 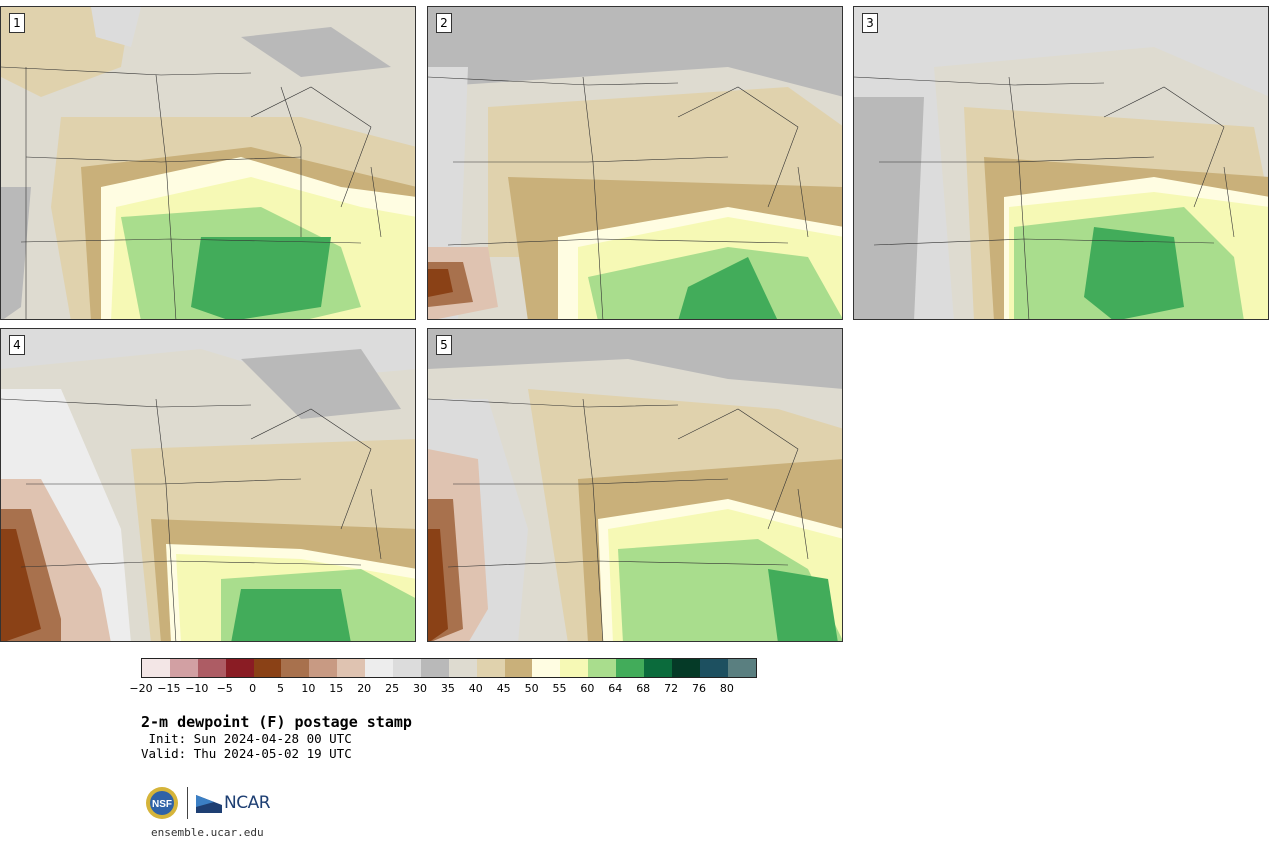 What do you see at coordinates (187, 803) in the screenshot?
I see `logo-divider` at bounding box center [187, 803].